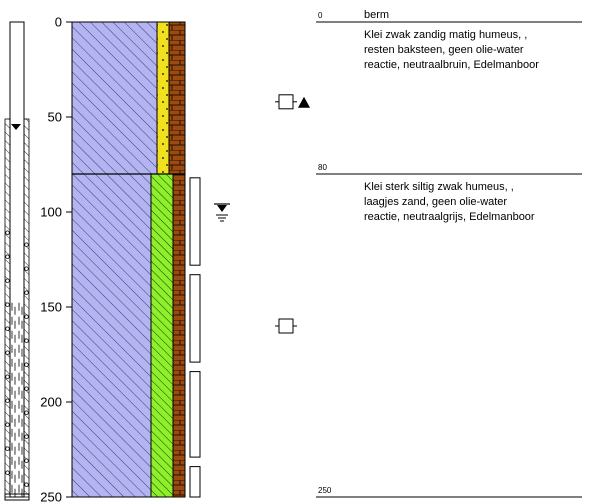 This screenshot has height=503, width=597. What do you see at coordinates (56, 259) in the screenshot?
I see `depth-axis: 0 50 100 150 200 250` at bounding box center [56, 259].